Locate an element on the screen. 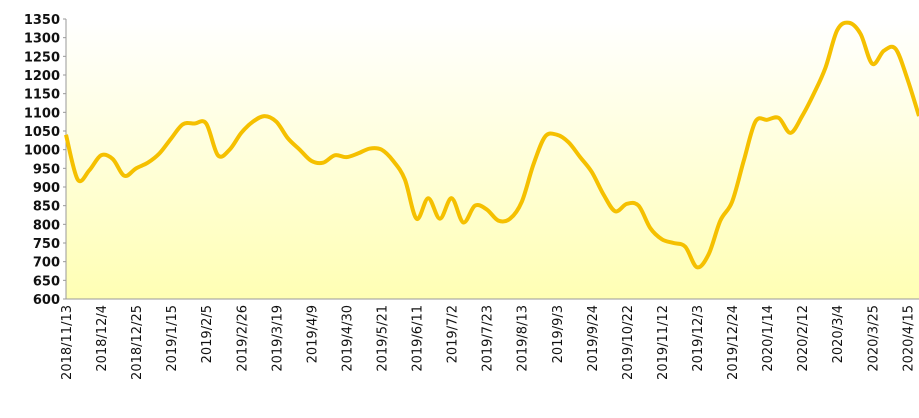 This screenshot has width=919, height=418. y-tick-label: 1200 is located at coordinates (42, 76).